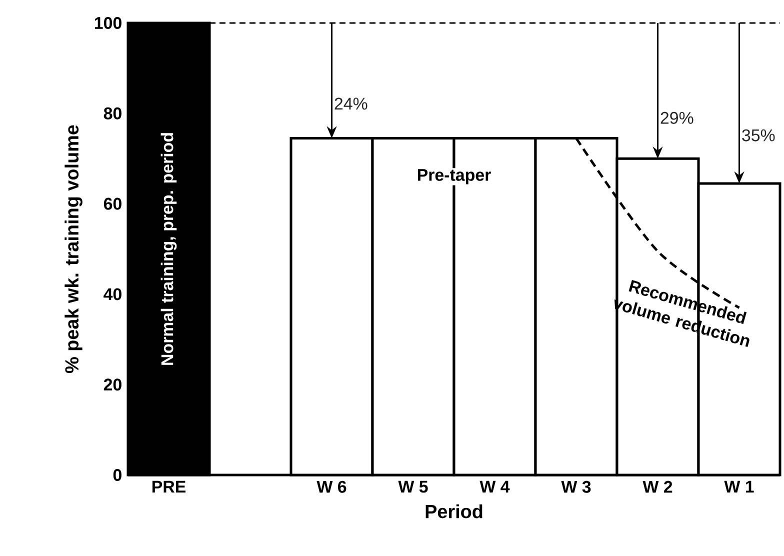 The width and height of the screenshot is (784, 556). What do you see at coordinates (495, 486) in the screenshot?
I see `x-tick-label: W 4` at bounding box center [495, 486].